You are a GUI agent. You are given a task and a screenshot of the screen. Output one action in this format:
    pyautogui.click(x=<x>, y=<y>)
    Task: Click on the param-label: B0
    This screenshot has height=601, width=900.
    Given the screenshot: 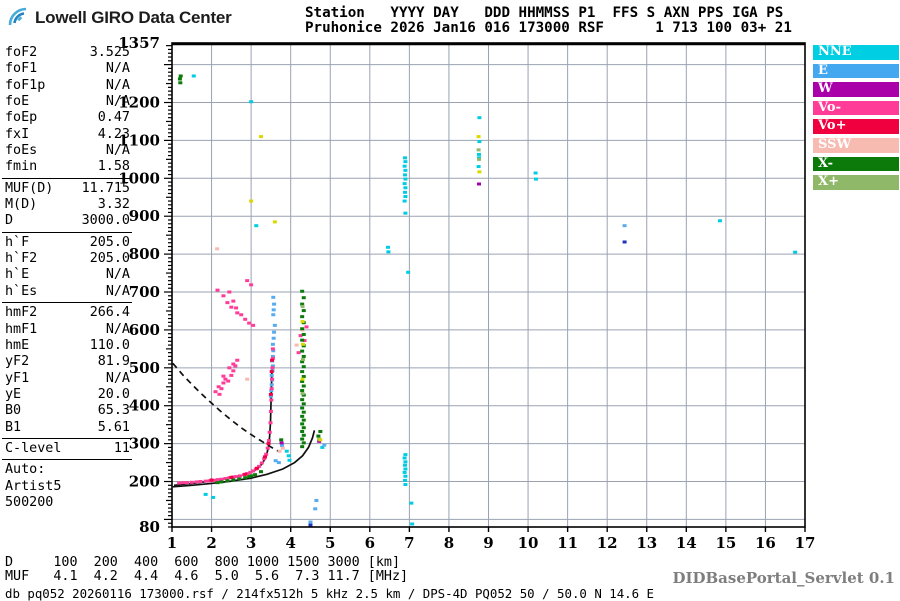 What is the action you would take?
    pyautogui.click(x=13, y=411)
    